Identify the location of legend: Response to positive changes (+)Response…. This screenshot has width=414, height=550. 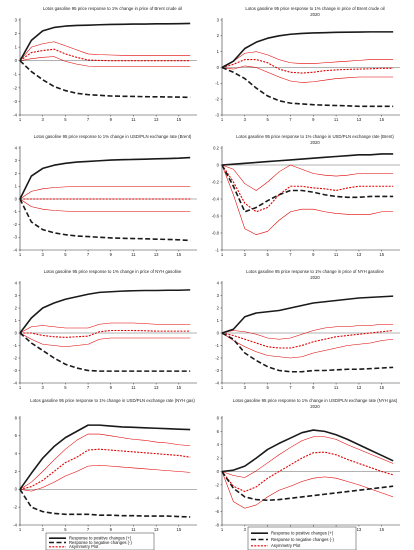
(302, 538).